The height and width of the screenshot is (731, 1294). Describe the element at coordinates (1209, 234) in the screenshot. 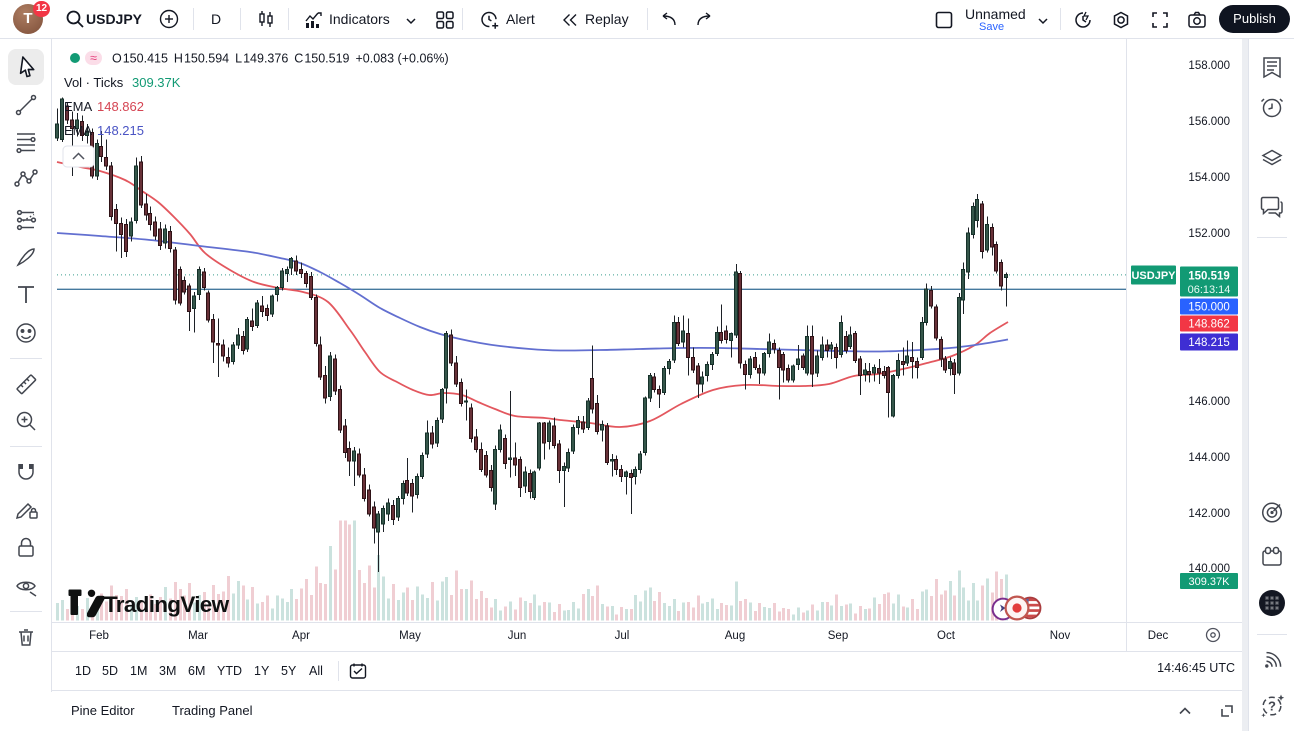

I see `svg-text: 152.000` at that location.